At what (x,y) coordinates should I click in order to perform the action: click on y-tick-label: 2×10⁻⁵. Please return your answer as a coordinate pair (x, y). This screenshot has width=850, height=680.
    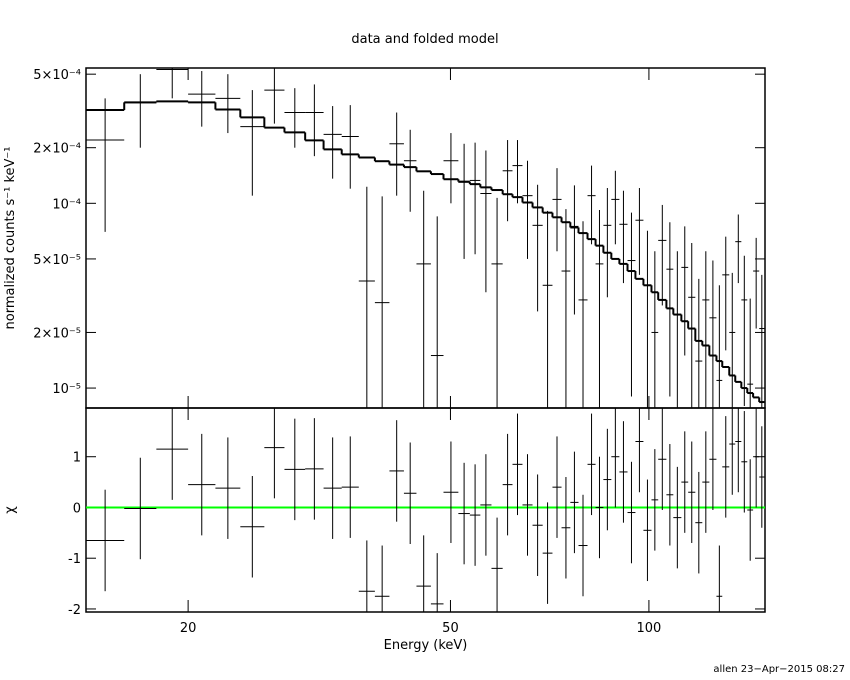
    Looking at the image, I should click on (57, 333).